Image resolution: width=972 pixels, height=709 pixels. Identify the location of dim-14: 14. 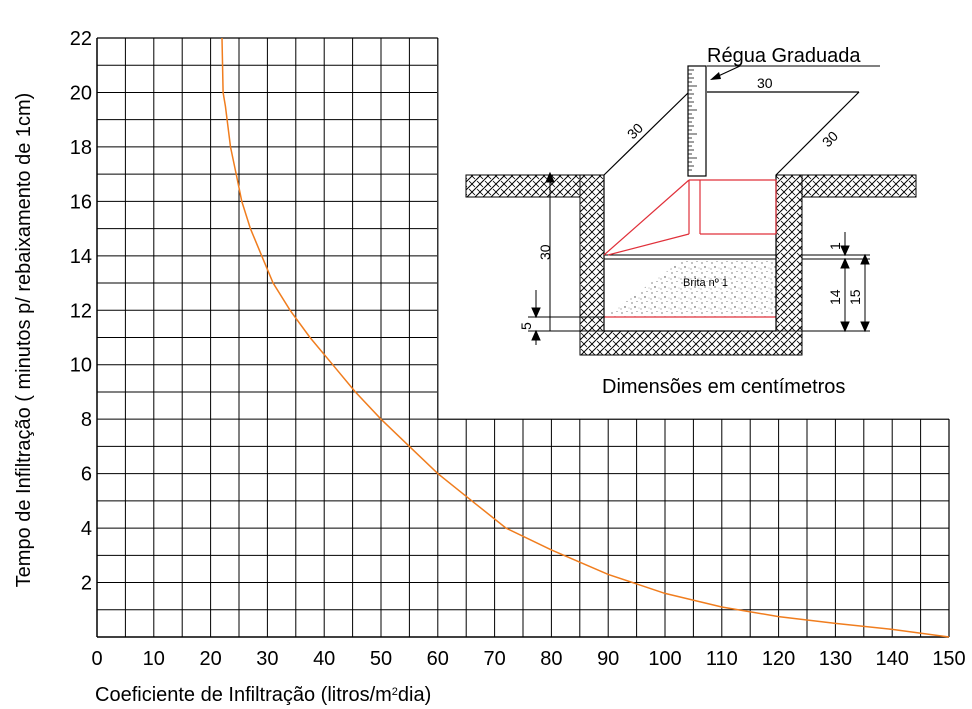
(835, 297).